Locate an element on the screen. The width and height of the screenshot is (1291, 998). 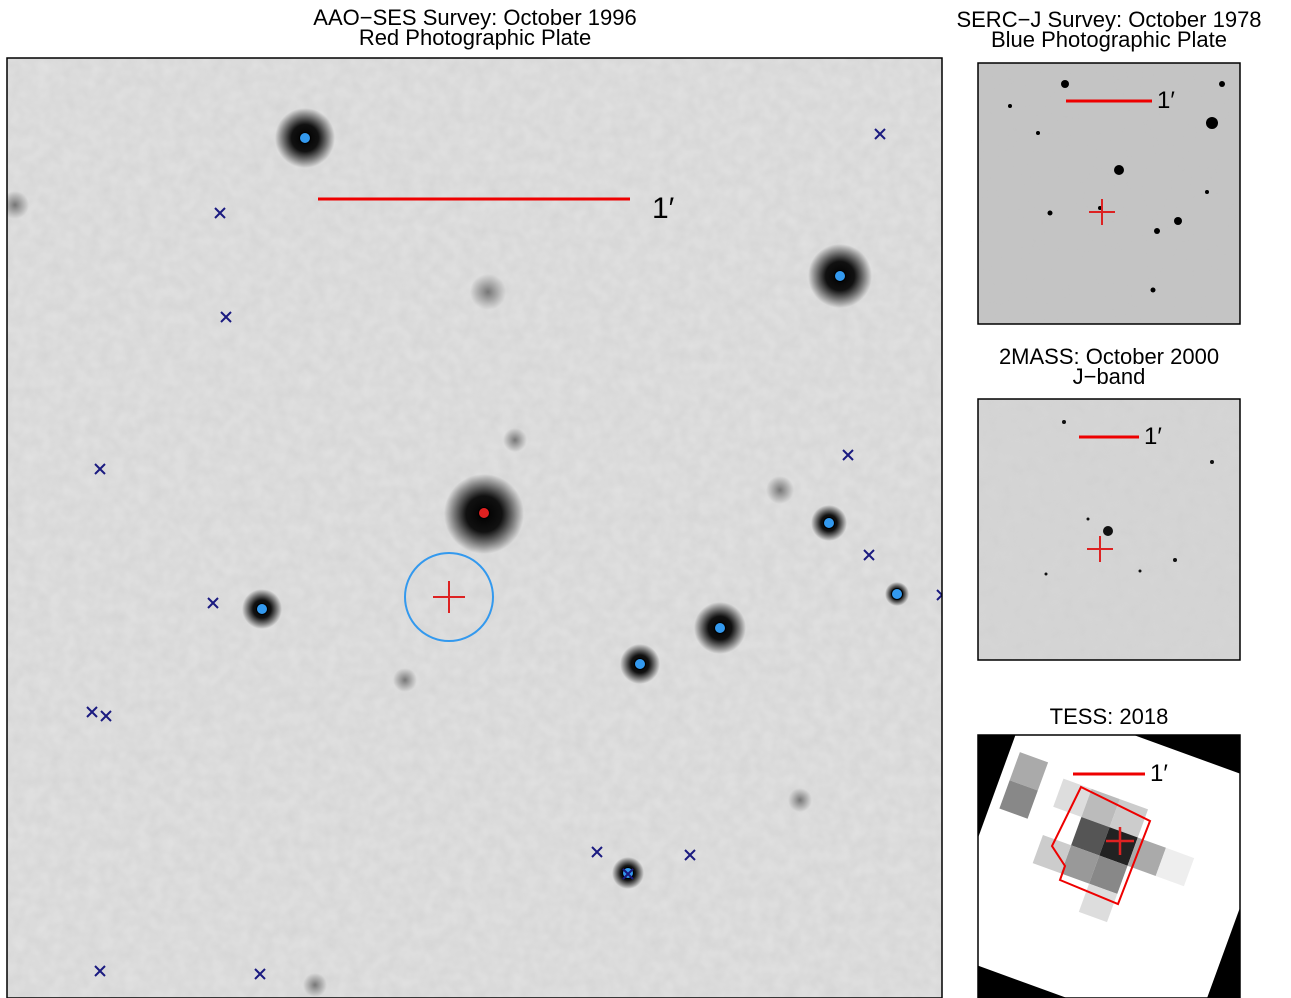
panel-title: J−band is located at coordinates (1109, 376).